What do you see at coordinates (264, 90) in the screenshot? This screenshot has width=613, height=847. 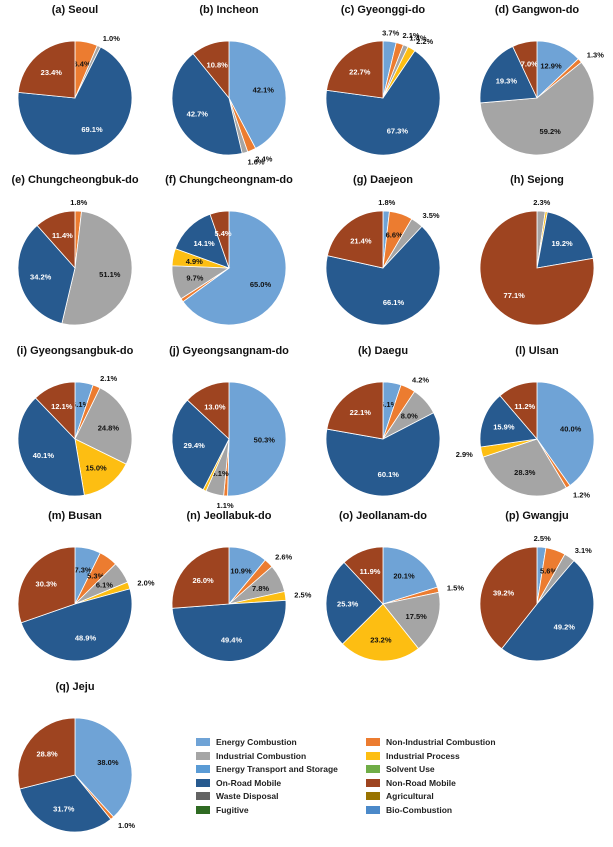 I see `pie-data-label: 42.1%` at bounding box center [264, 90].